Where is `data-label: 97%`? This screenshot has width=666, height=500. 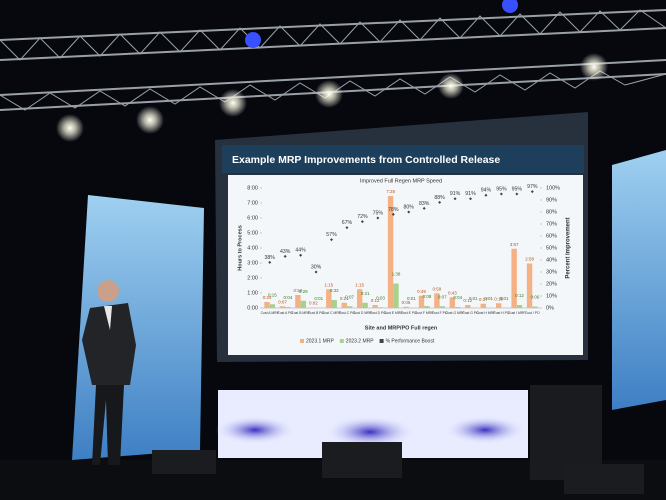
data-label: 97% is located at coordinates (532, 187).